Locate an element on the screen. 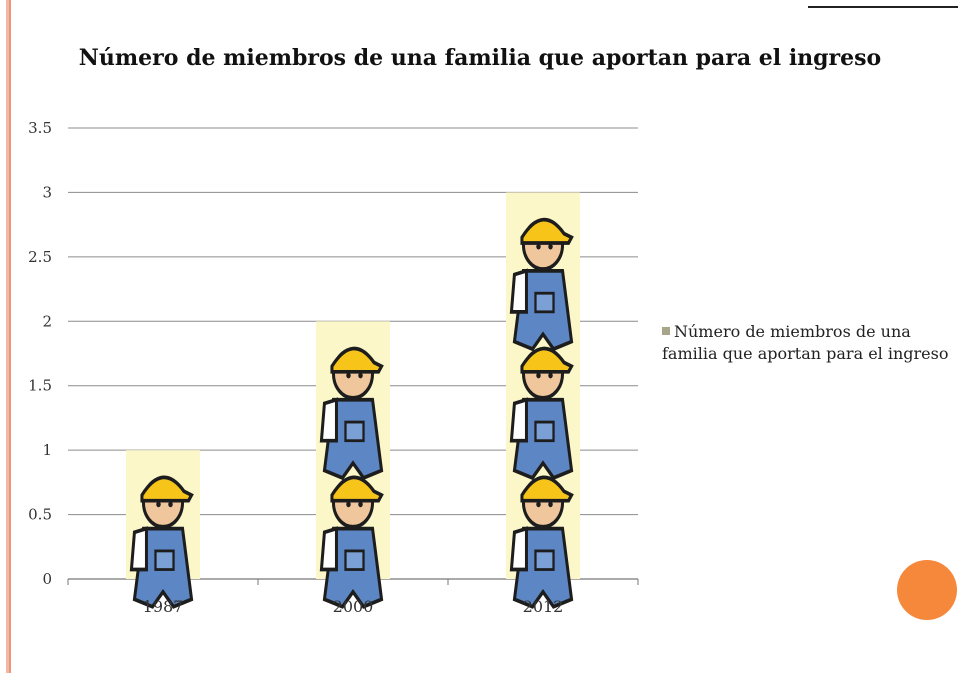  y-tick-label: 3 is located at coordinates (47, 192).